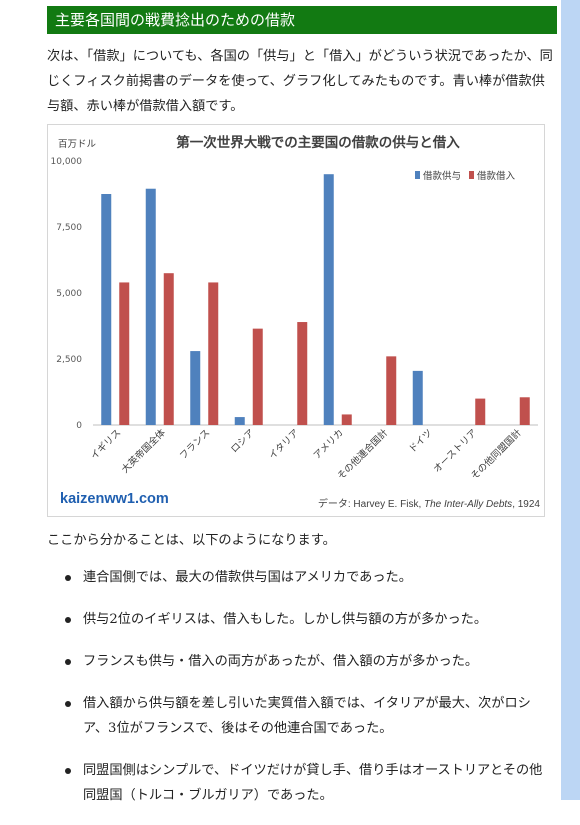 The image size is (580, 825). Describe the element at coordinates (79, 426) in the screenshot. I see `y-tick-label: 0` at that location.